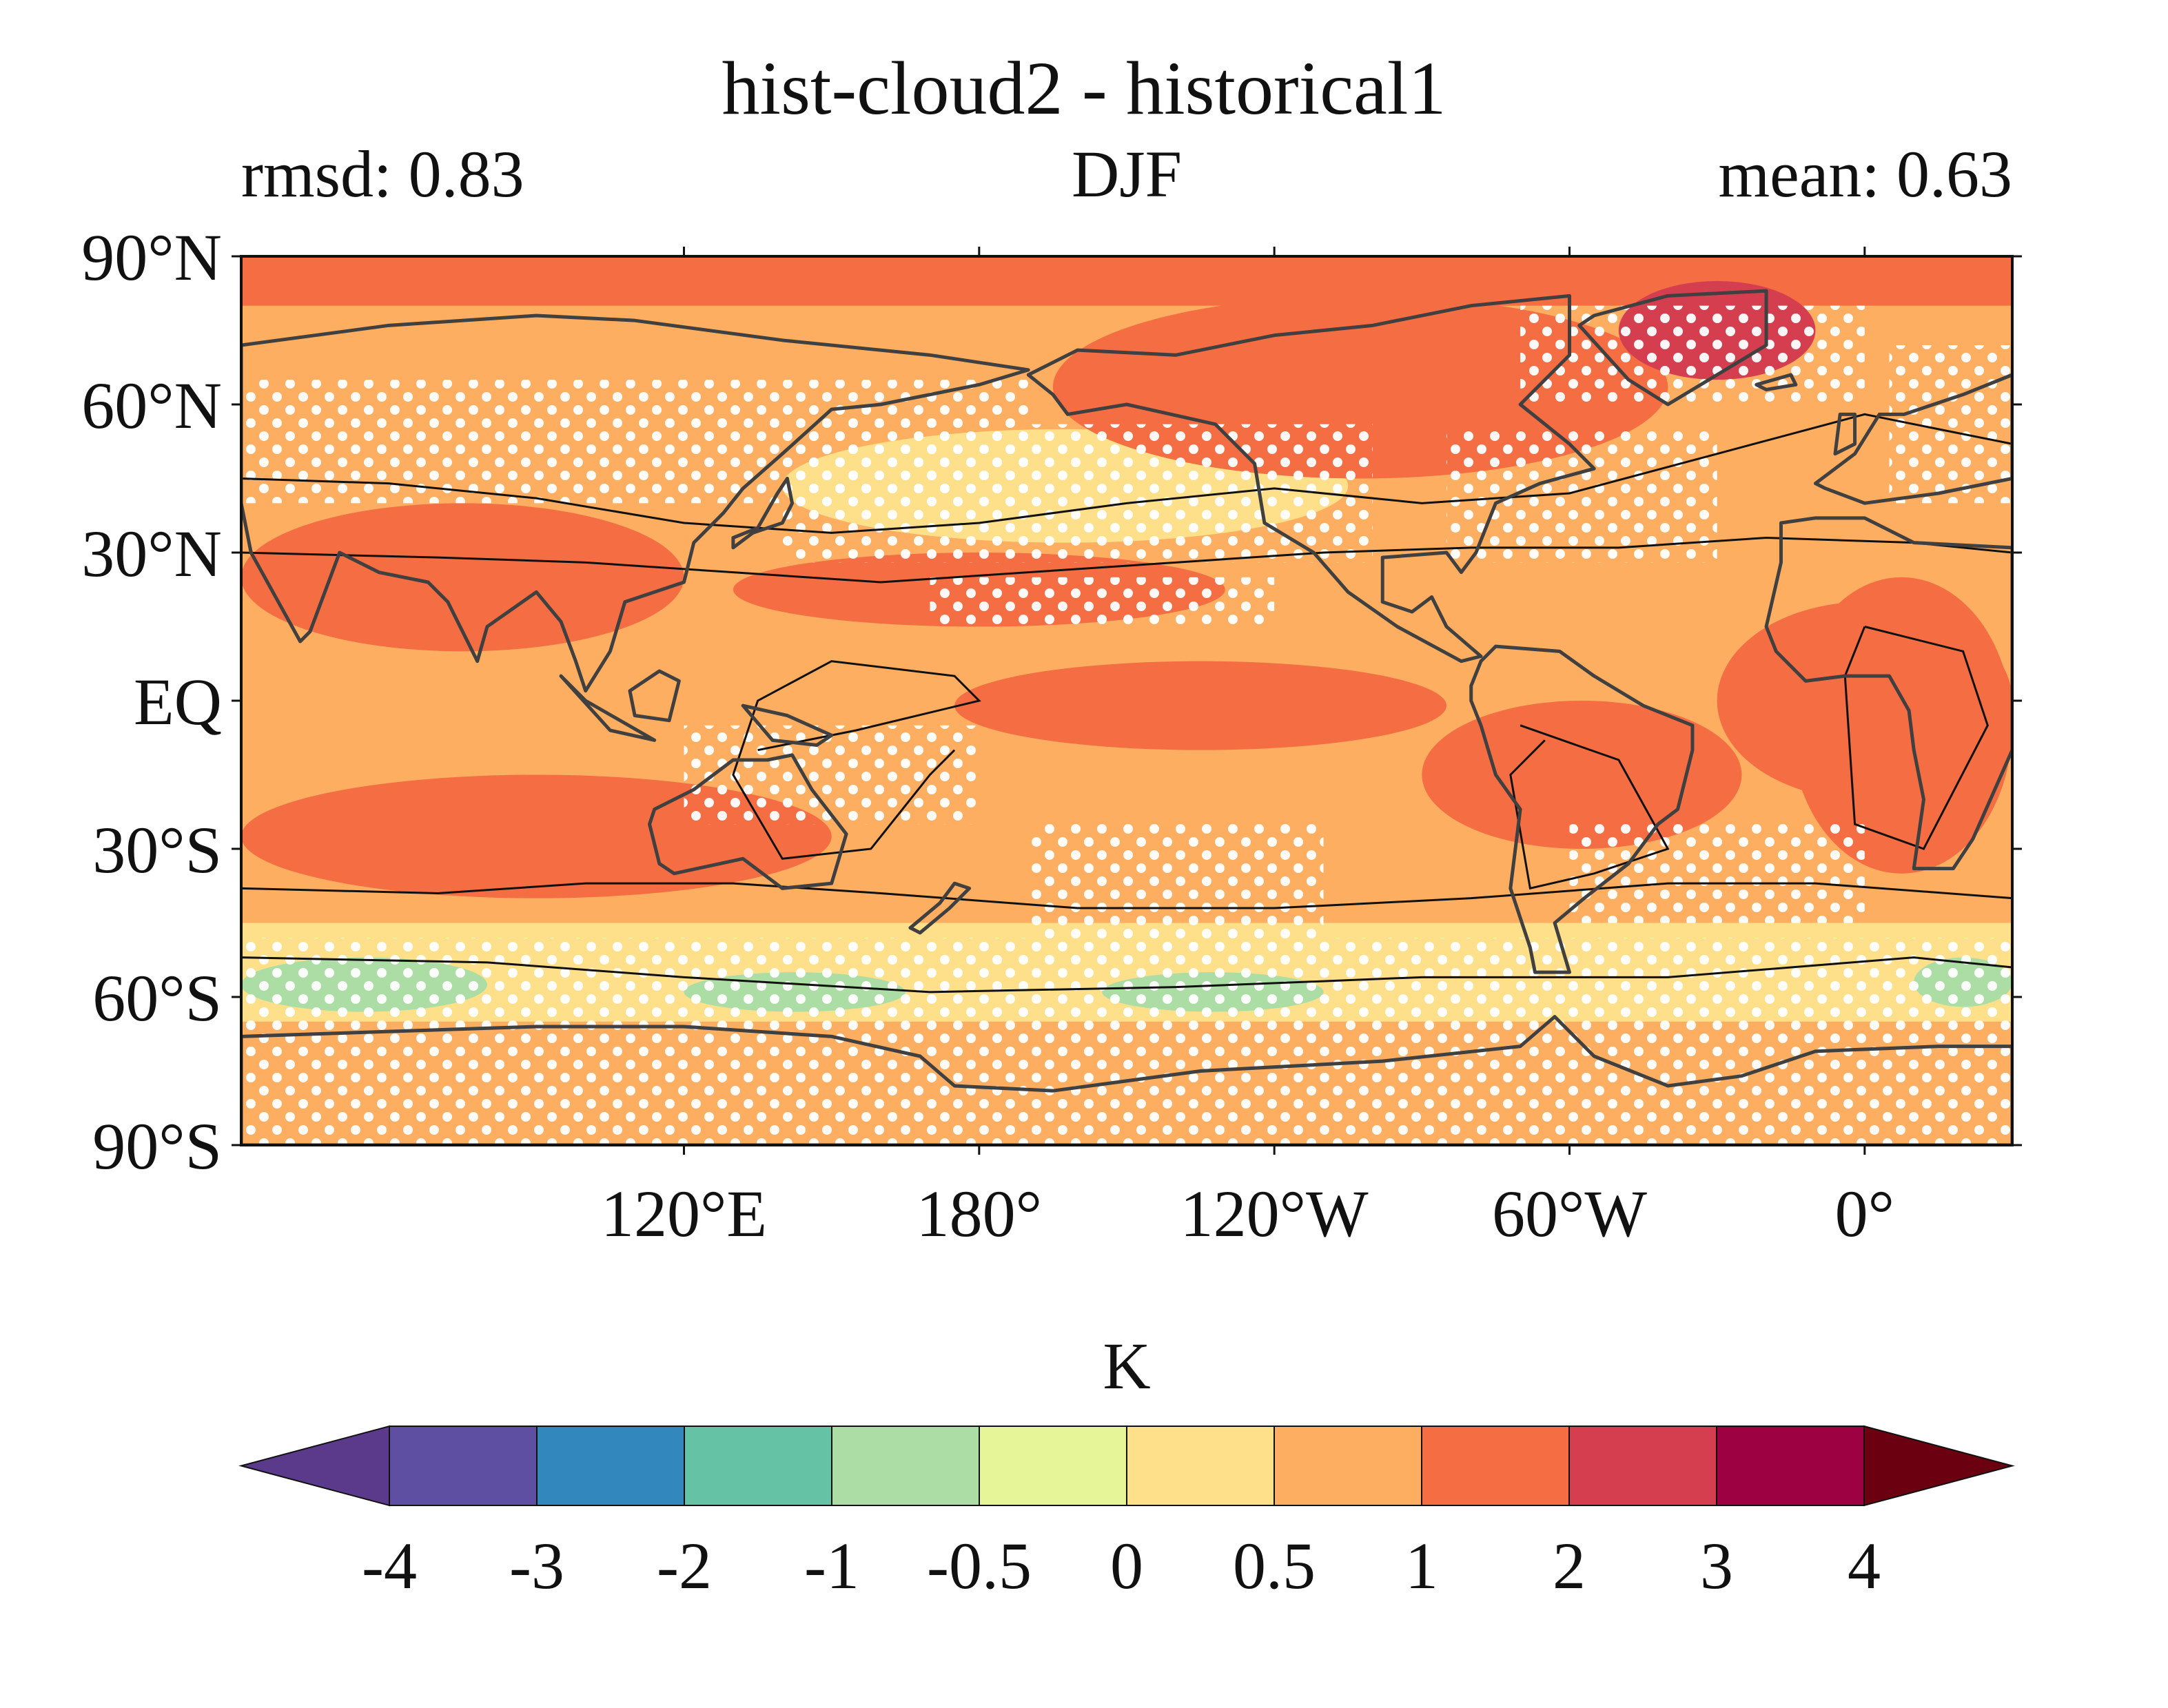 Image resolution: width=2168 pixels, height=1708 pixels. What do you see at coordinates (1084, 88) in the screenshot?
I see `chart-title: hist-cloud2 - historical1` at bounding box center [1084, 88].